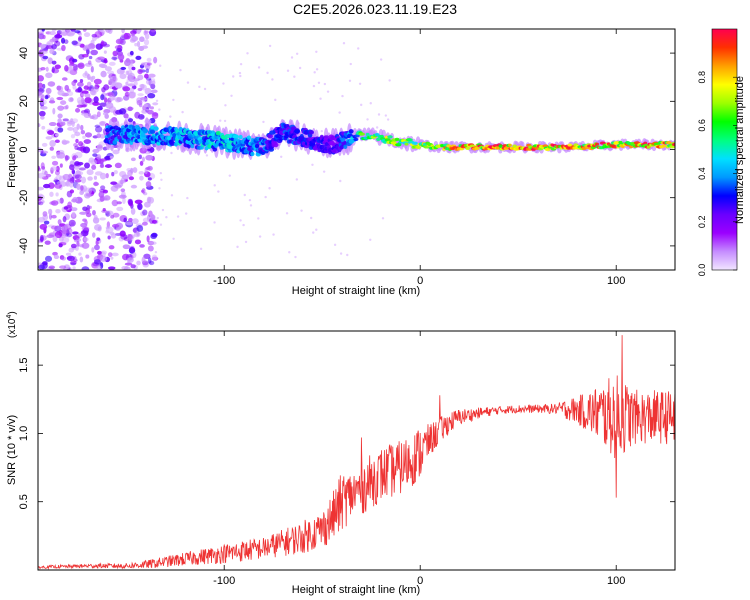 This screenshot has height=600, width=750. What do you see at coordinates (24, 53) in the screenshot?
I see `spectrogram-ytick-label: 40` at bounding box center [24, 53].